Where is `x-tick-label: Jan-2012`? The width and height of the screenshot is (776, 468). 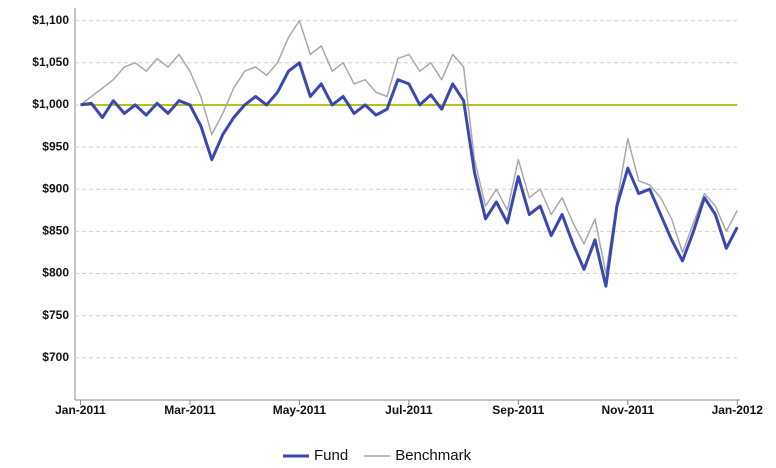
x-tick-label: Jan-2012 is located at coordinates (738, 410).